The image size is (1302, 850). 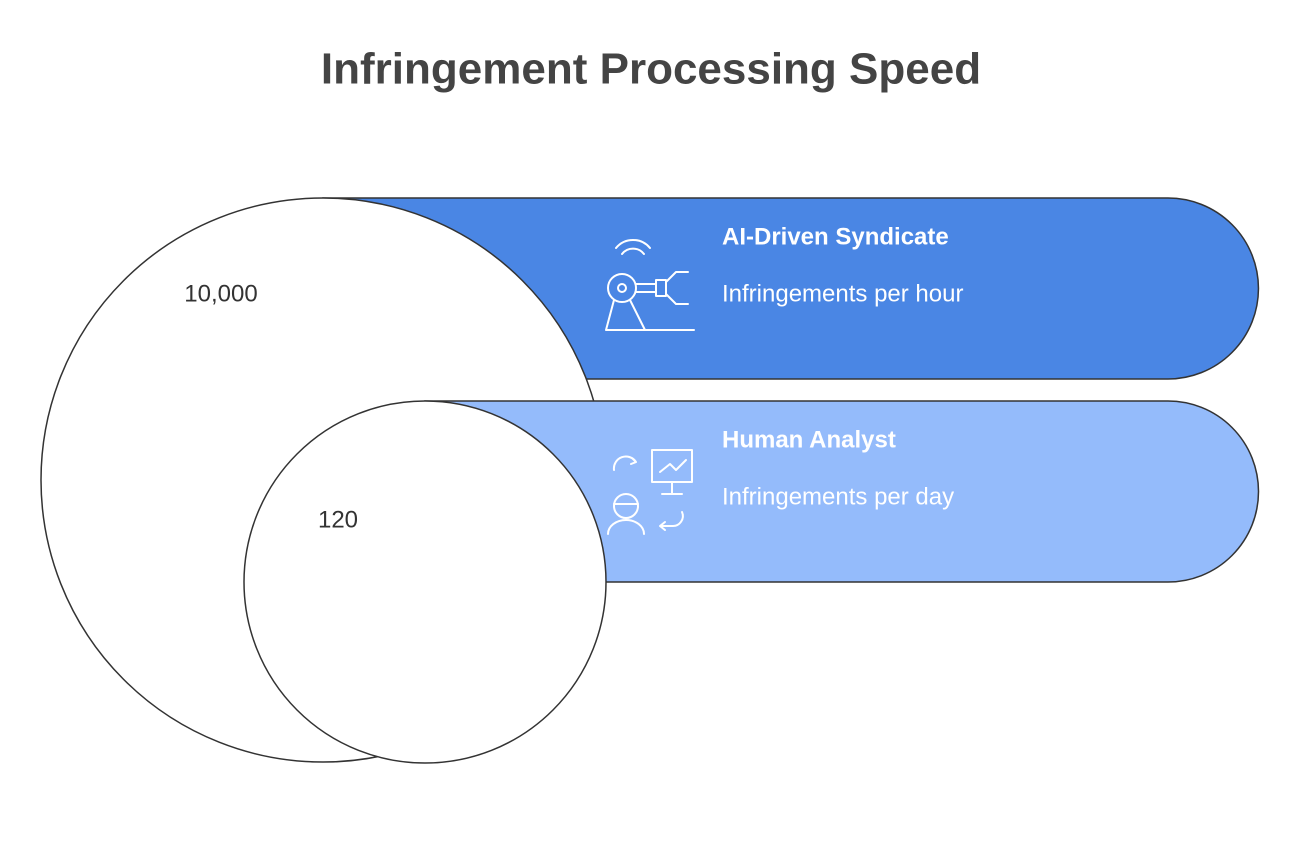 What do you see at coordinates (220, 293) in the screenshot?
I see `value: 10,000` at bounding box center [220, 293].